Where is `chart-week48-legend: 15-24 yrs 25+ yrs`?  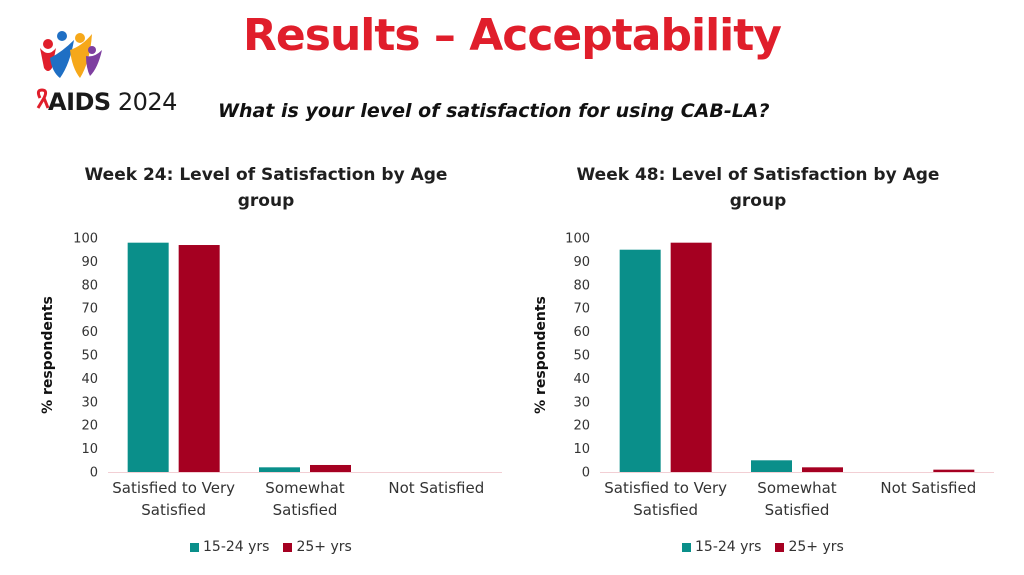 chart-week48-legend: 15-24 yrs 25+ yrs is located at coordinates (767, 547).